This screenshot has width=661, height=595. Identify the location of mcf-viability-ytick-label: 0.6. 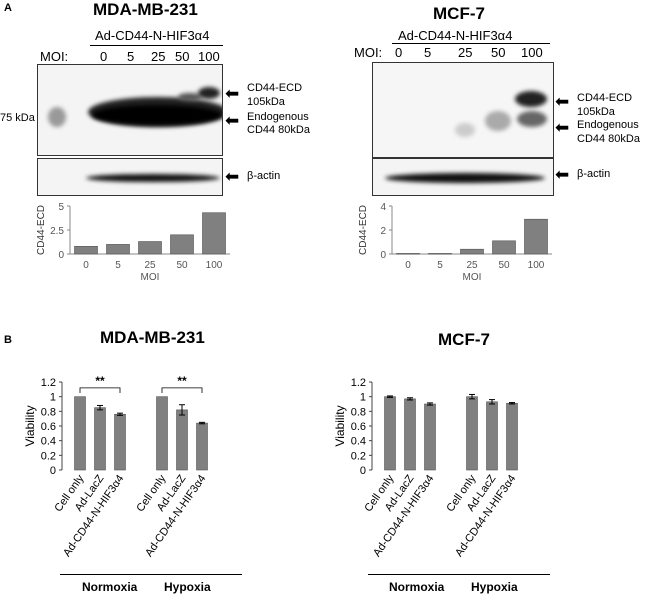
(358, 427).